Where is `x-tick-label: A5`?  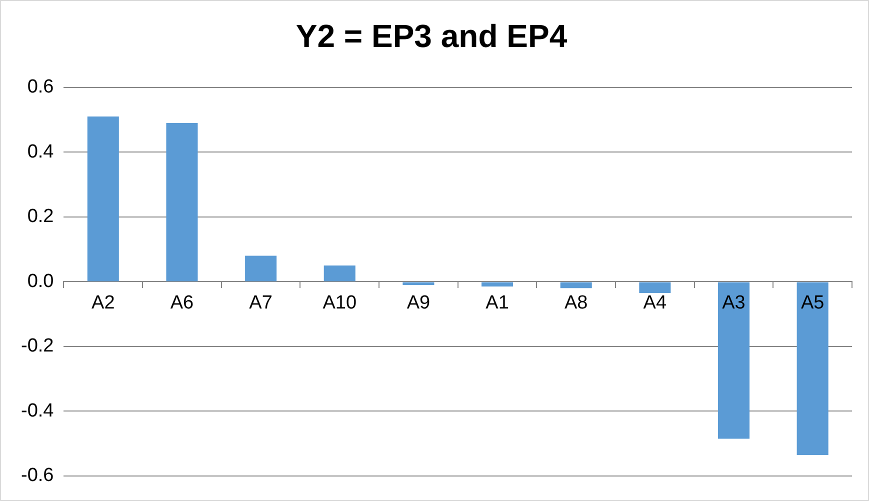
x-tick-label: A5 is located at coordinates (812, 303).